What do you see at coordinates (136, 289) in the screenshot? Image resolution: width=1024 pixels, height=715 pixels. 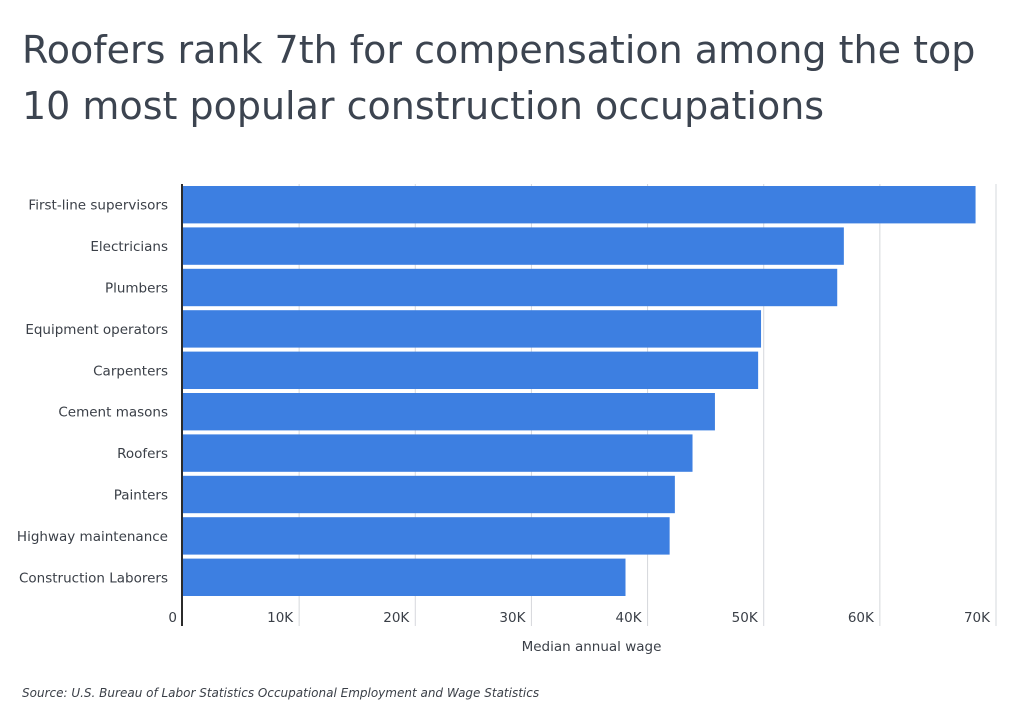 I see `category-label: Plumbers` at bounding box center [136, 289].